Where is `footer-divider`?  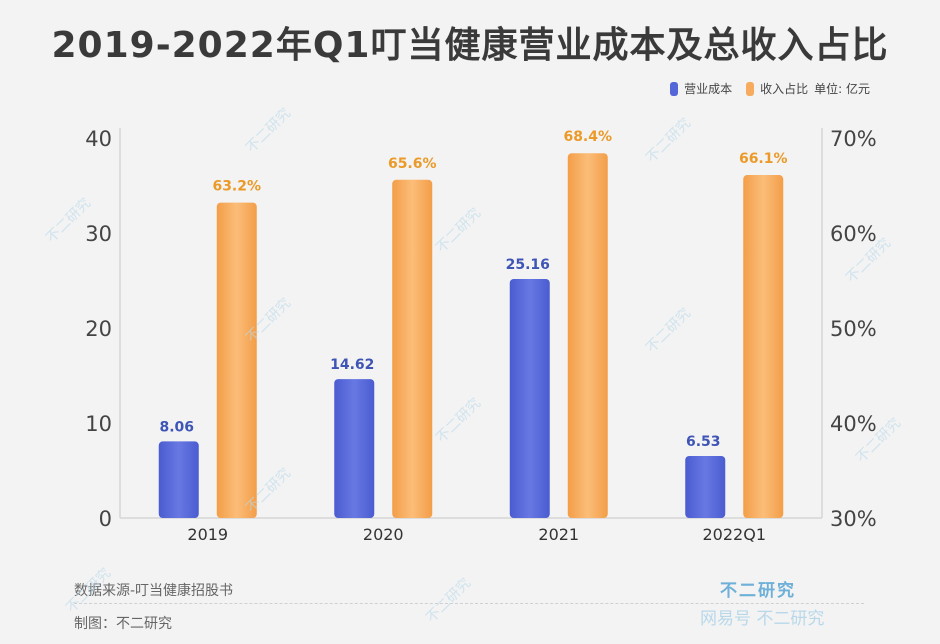
footer-divider is located at coordinates (469, 603).